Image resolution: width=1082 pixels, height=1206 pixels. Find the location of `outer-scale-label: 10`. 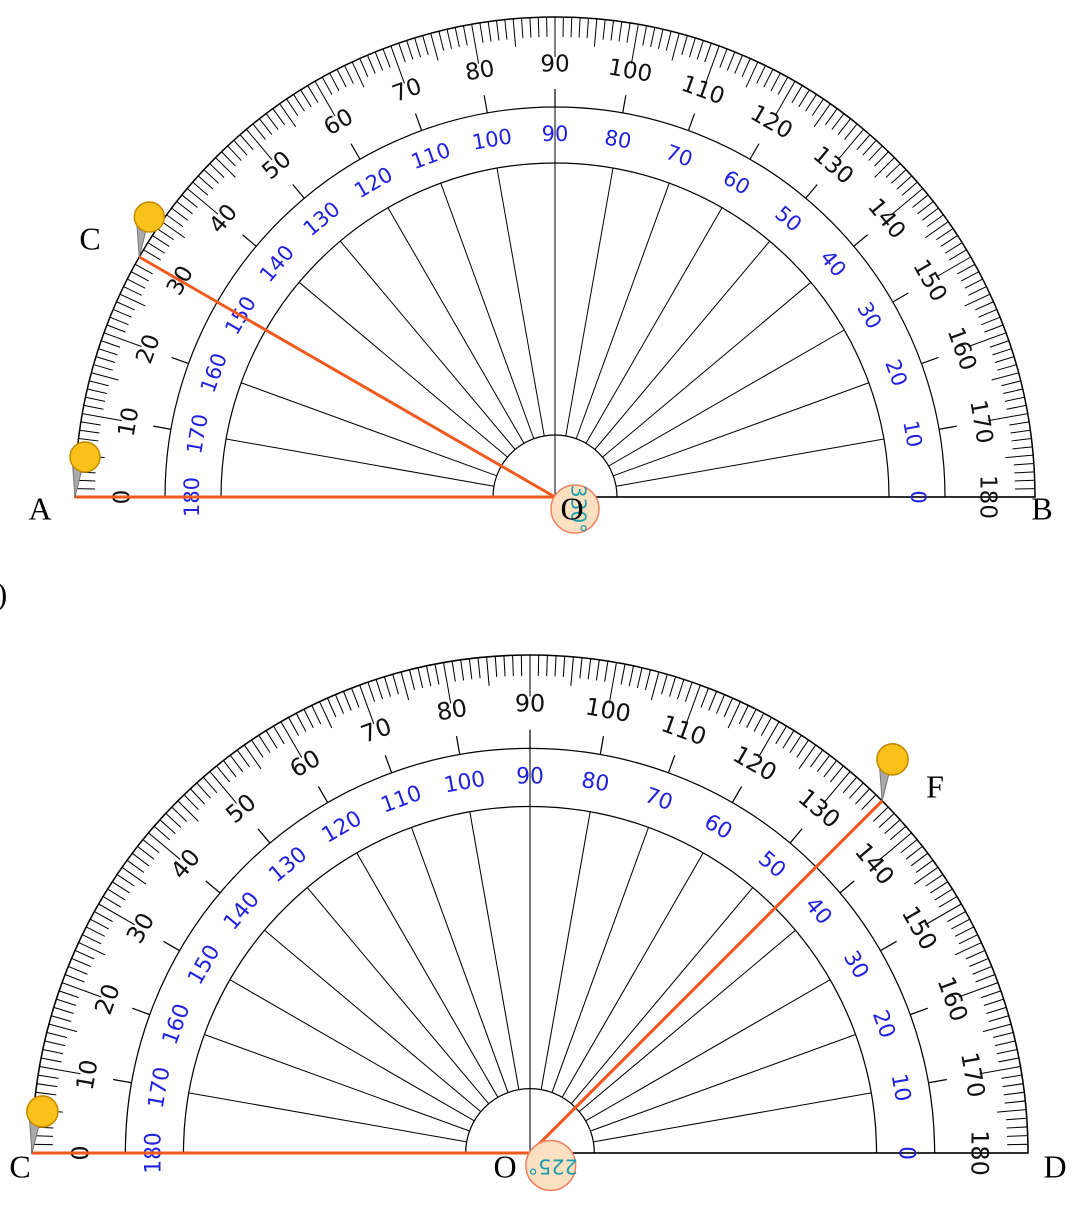

outer-scale-label: 10 is located at coordinates (87, 1075).